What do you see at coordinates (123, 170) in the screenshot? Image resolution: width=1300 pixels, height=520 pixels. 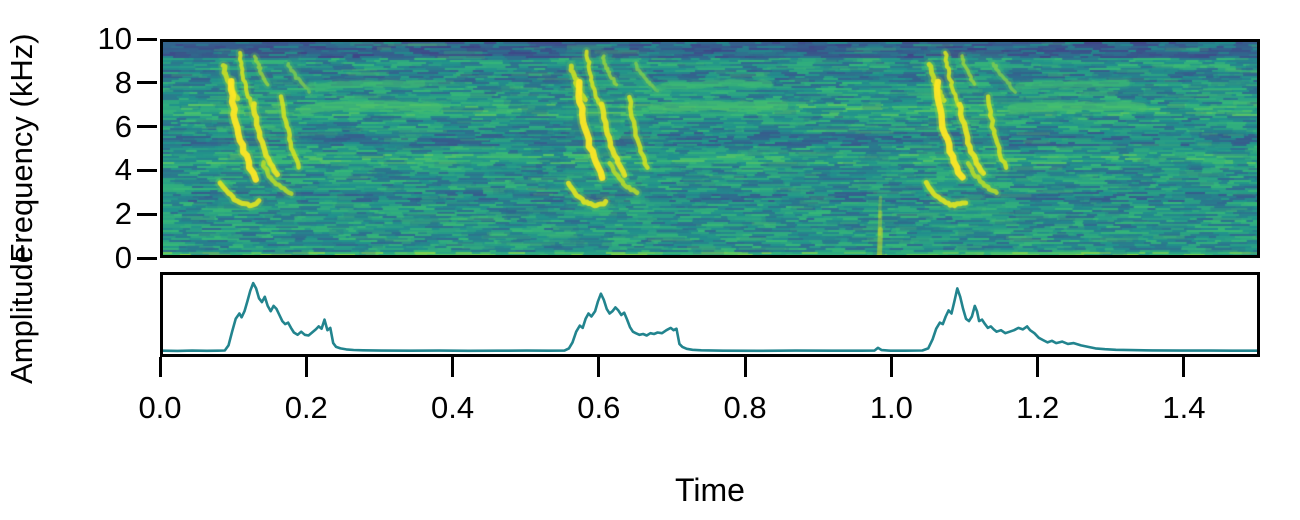 I see `y-tick-label: 4` at bounding box center [123, 170].